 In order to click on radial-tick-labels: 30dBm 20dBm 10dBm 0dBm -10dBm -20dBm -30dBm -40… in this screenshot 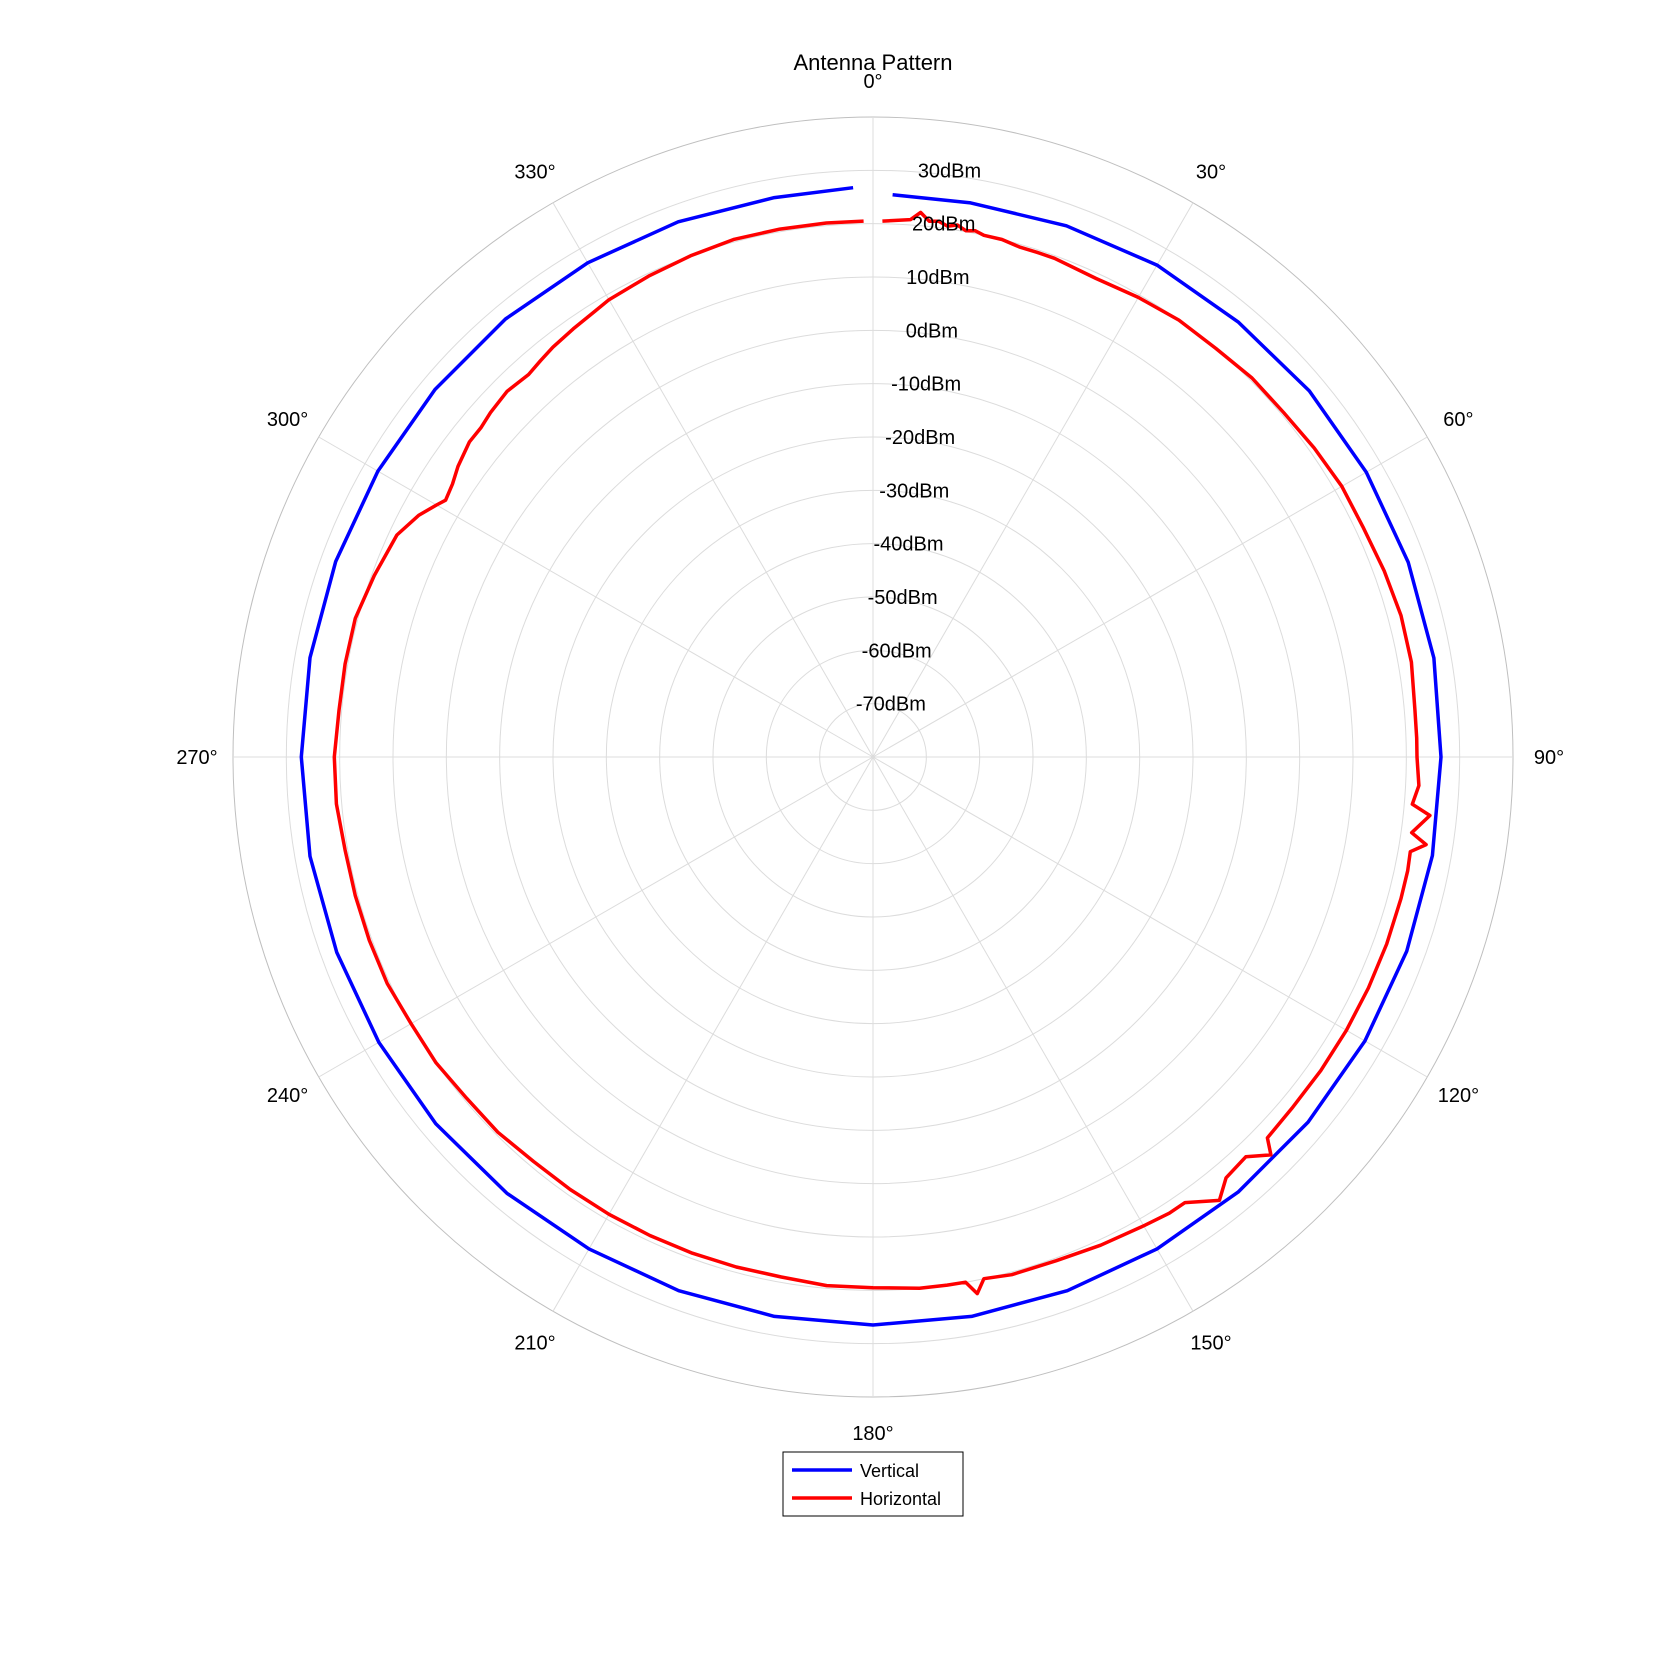, I will do `click(918, 437)`.